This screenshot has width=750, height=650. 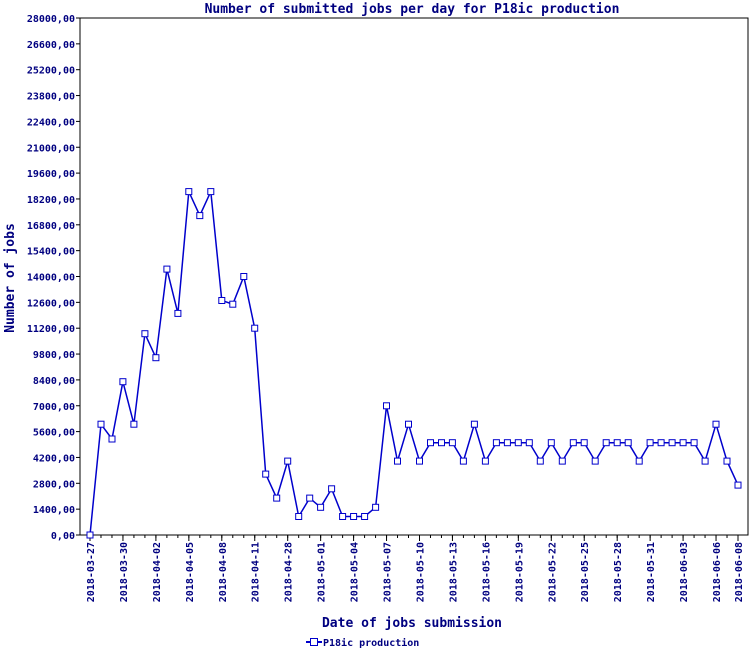 I want to click on y-tick-label: 23800,00, so click(x=51, y=97).